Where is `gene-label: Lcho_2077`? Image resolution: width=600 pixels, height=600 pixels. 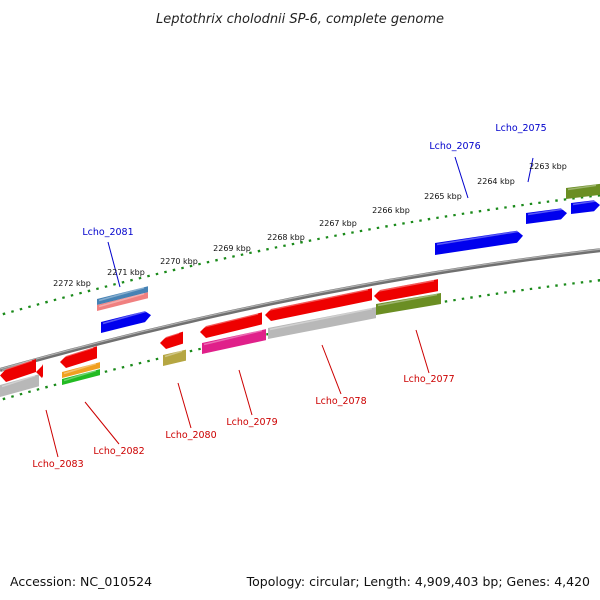
gene-label: Lcho_2077 is located at coordinates (428, 379).